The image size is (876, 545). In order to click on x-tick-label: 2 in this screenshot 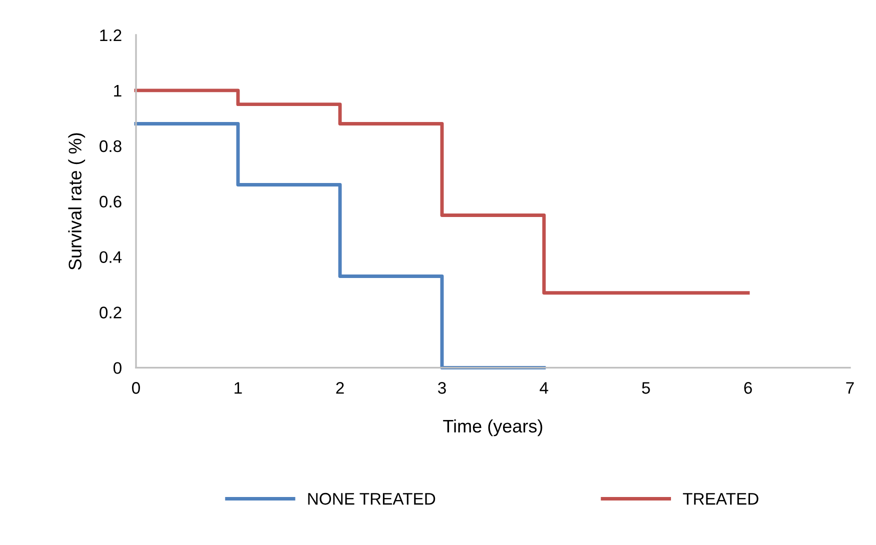, I will do `click(340, 388)`.